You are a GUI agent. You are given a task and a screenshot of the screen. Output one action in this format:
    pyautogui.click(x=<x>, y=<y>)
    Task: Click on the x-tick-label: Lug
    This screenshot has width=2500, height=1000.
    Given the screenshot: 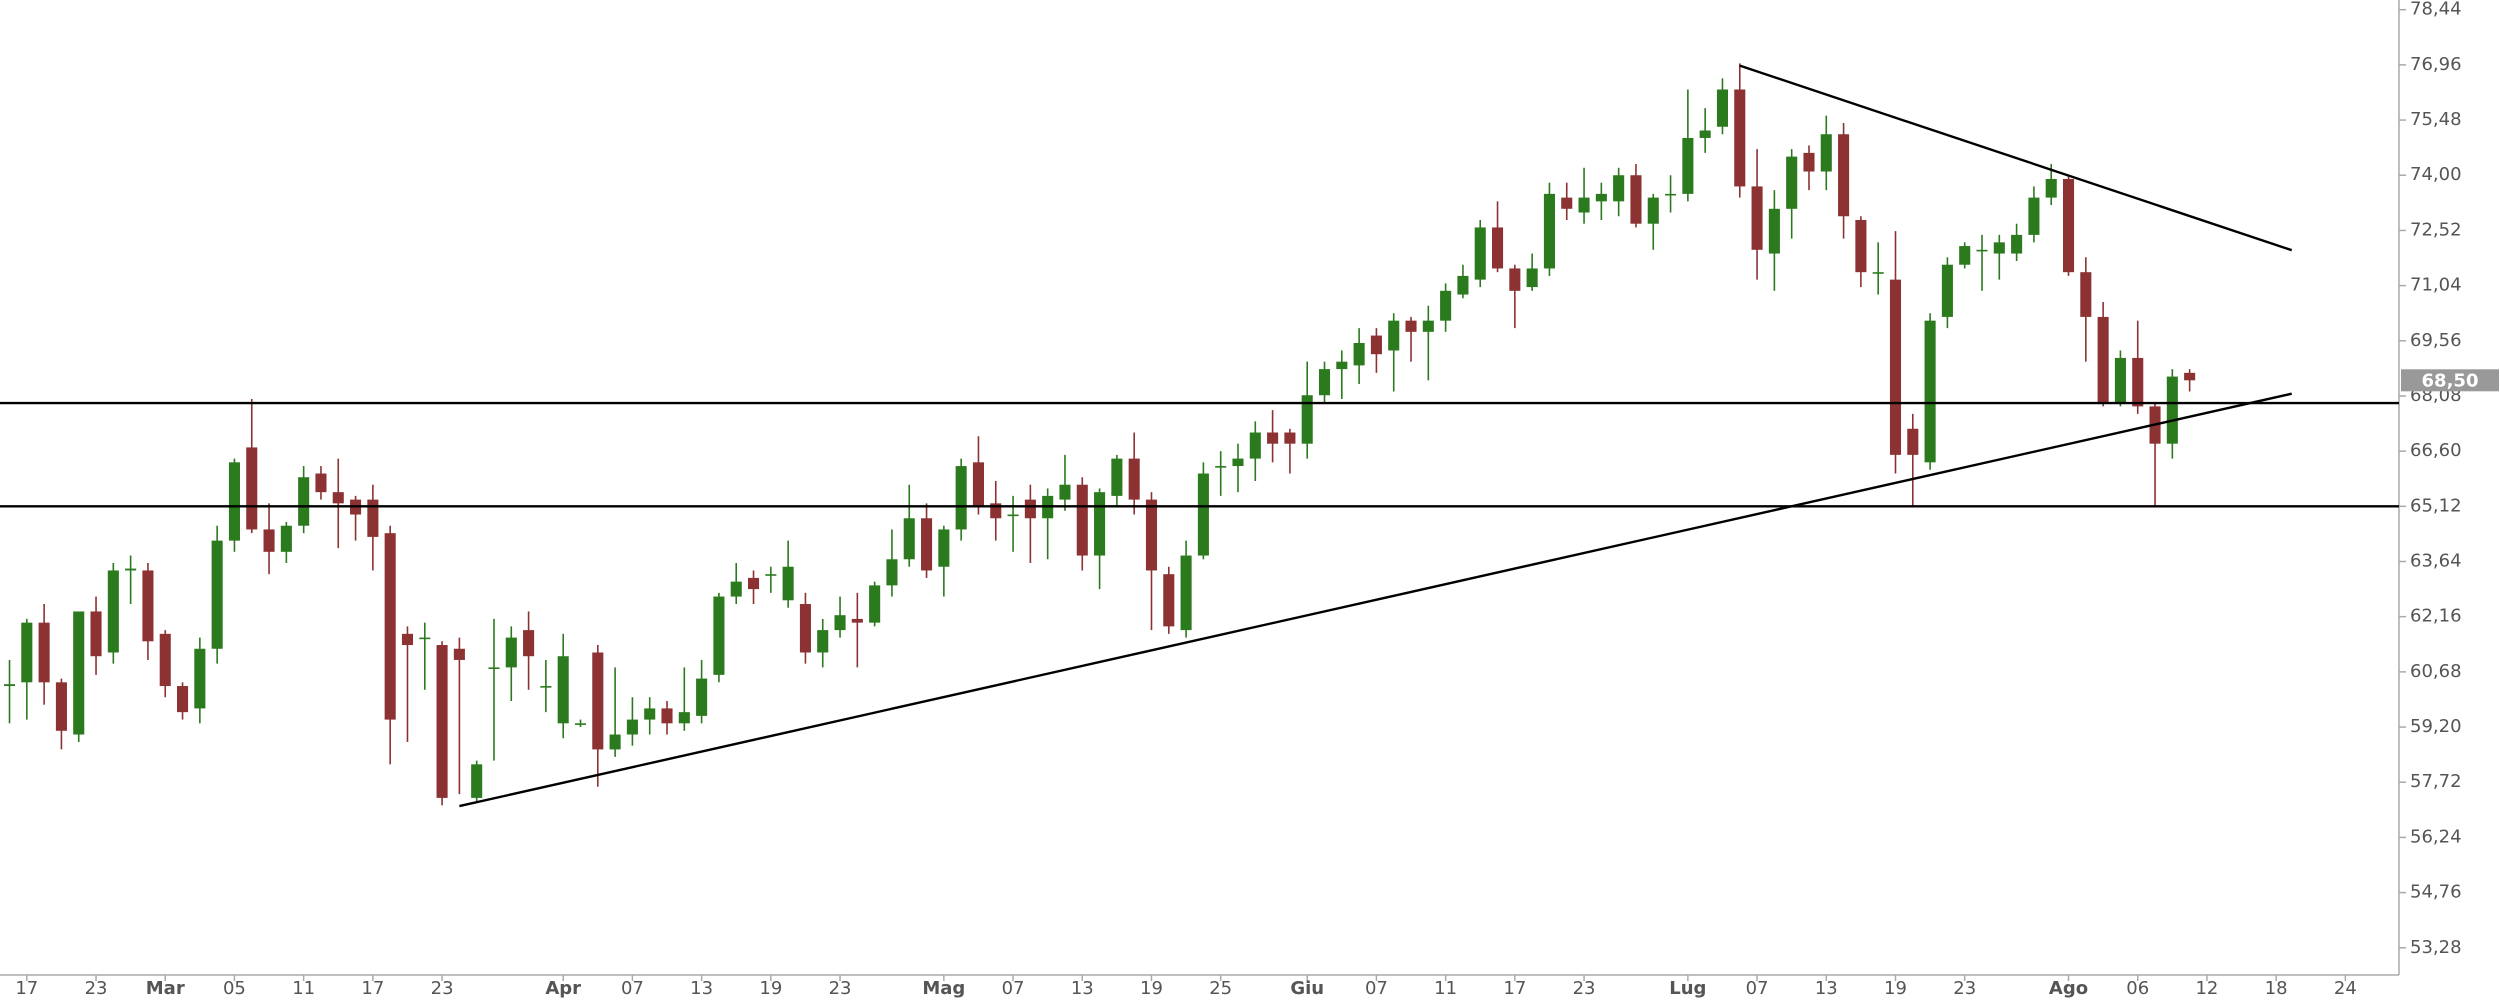 What is the action you would take?
    pyautogui.click(x=1687, y=988)
    